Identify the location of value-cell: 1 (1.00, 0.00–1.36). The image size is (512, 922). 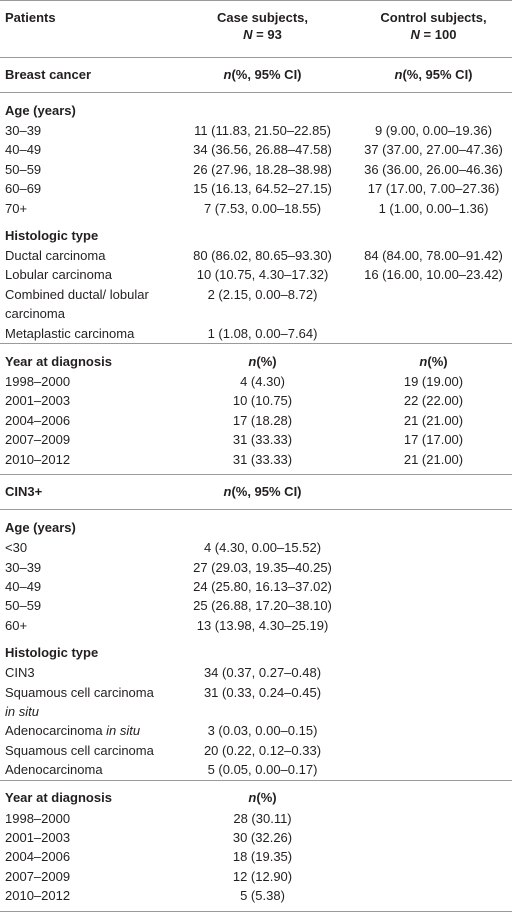
(433, 208).